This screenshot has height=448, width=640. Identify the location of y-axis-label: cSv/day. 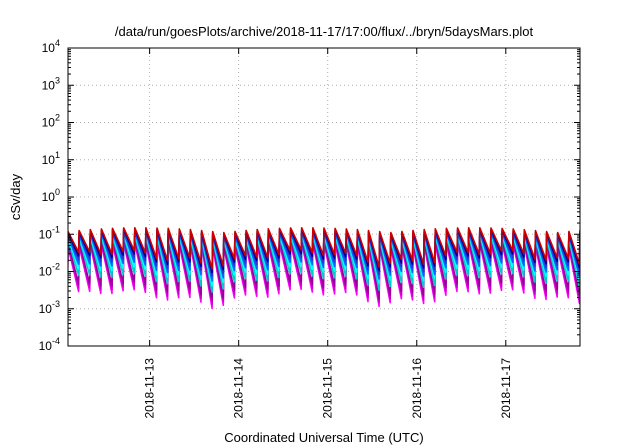
(15, 196).